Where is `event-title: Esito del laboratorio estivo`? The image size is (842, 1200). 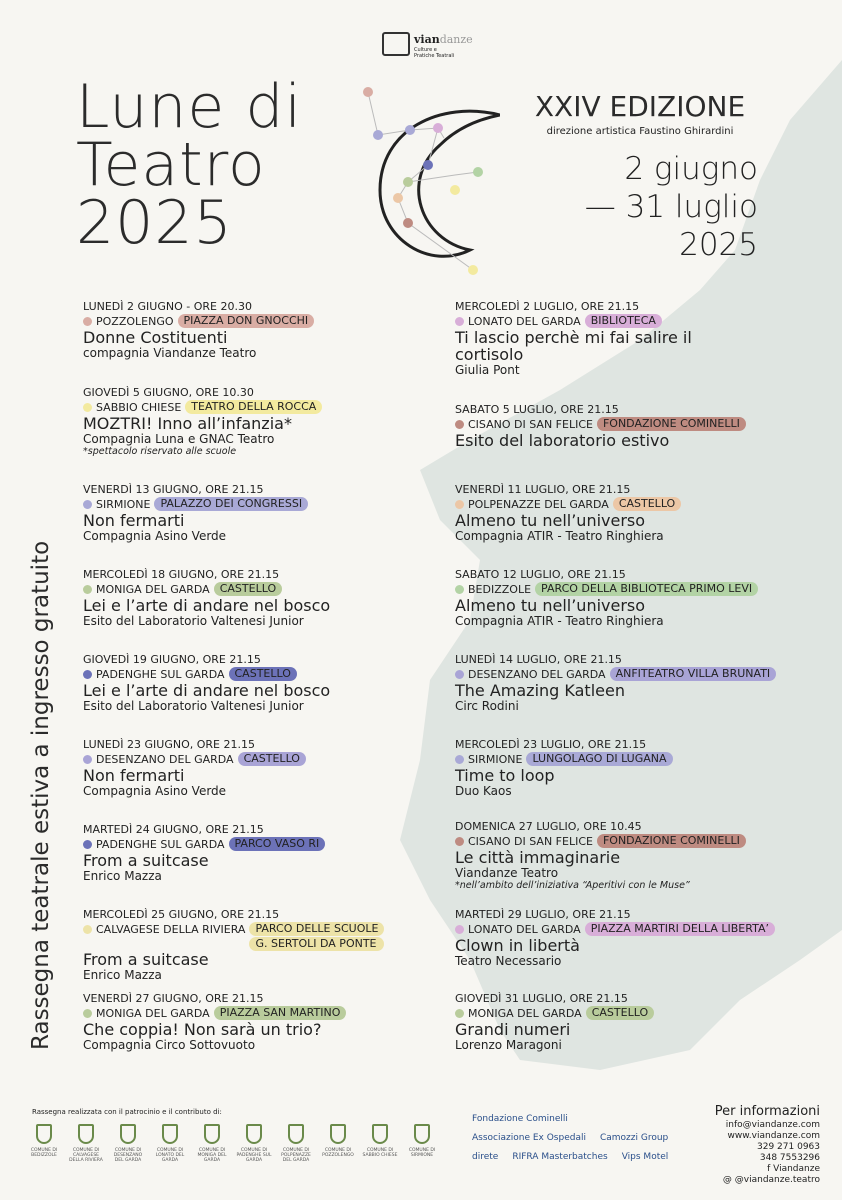 event-title: Esito del laboratorio estivo is located at coordinates (562, 440).